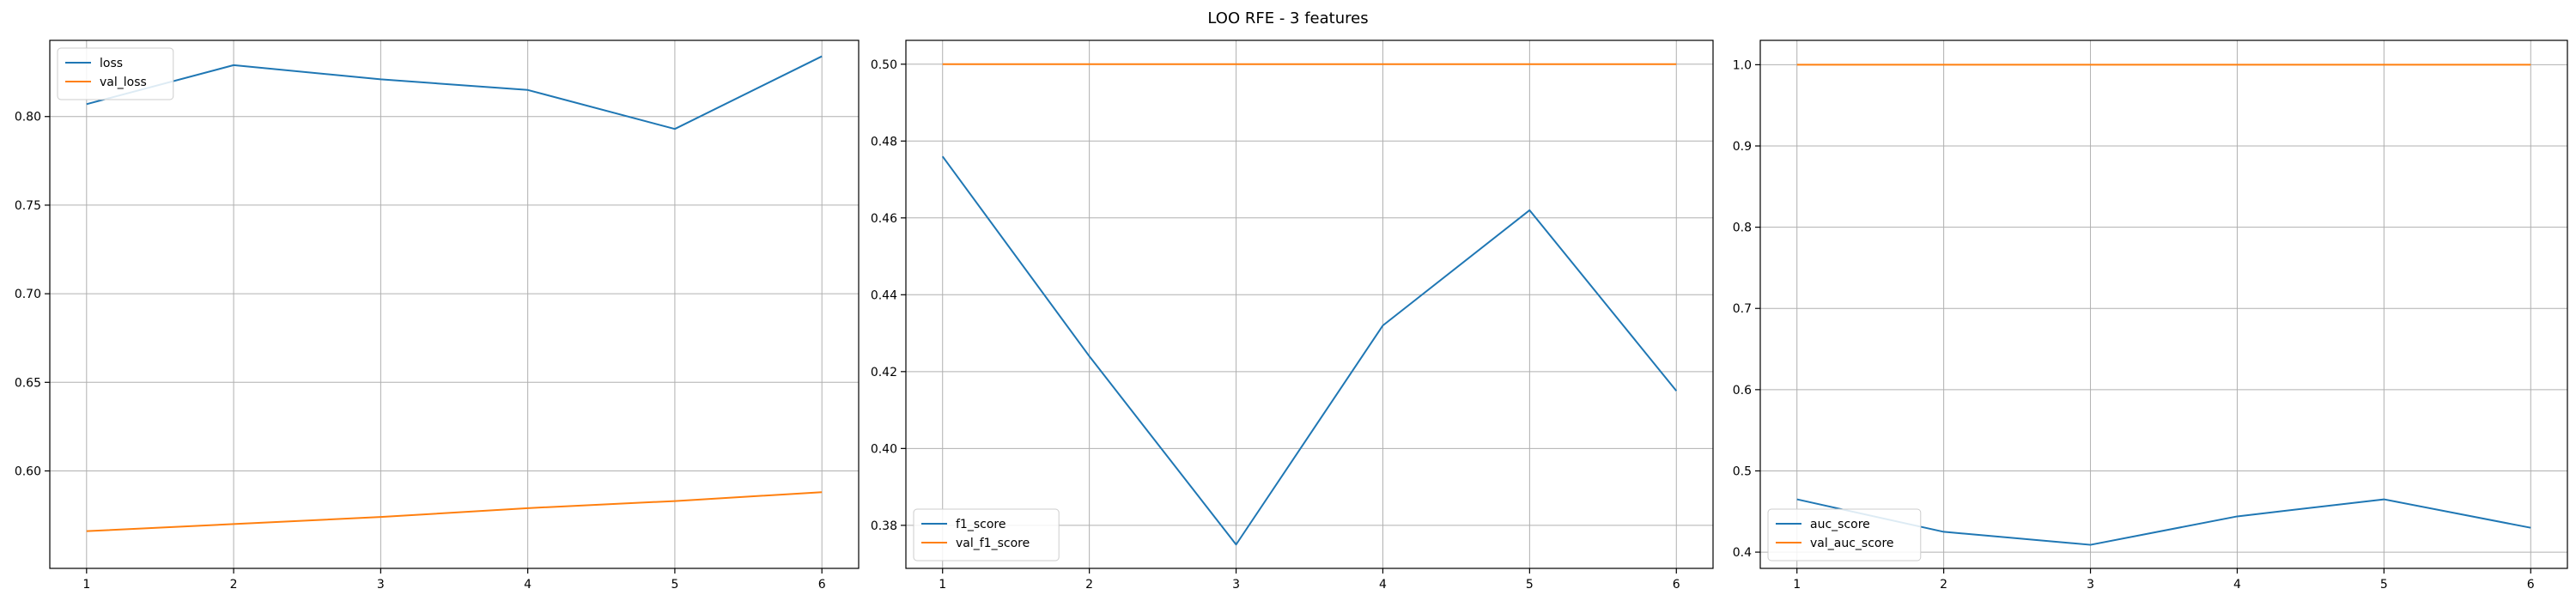 The width and height of the screenshot is (2576, 601). Describe the element at coordinates (28, 383) in the screenshot. I see `y-tick-label: 0.65` at that location.